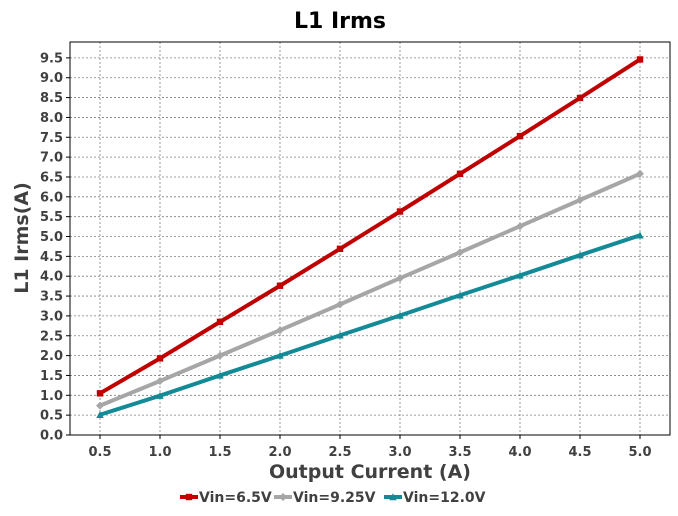  I want to click on x-tick-label: 3.5, so click(459, 452).